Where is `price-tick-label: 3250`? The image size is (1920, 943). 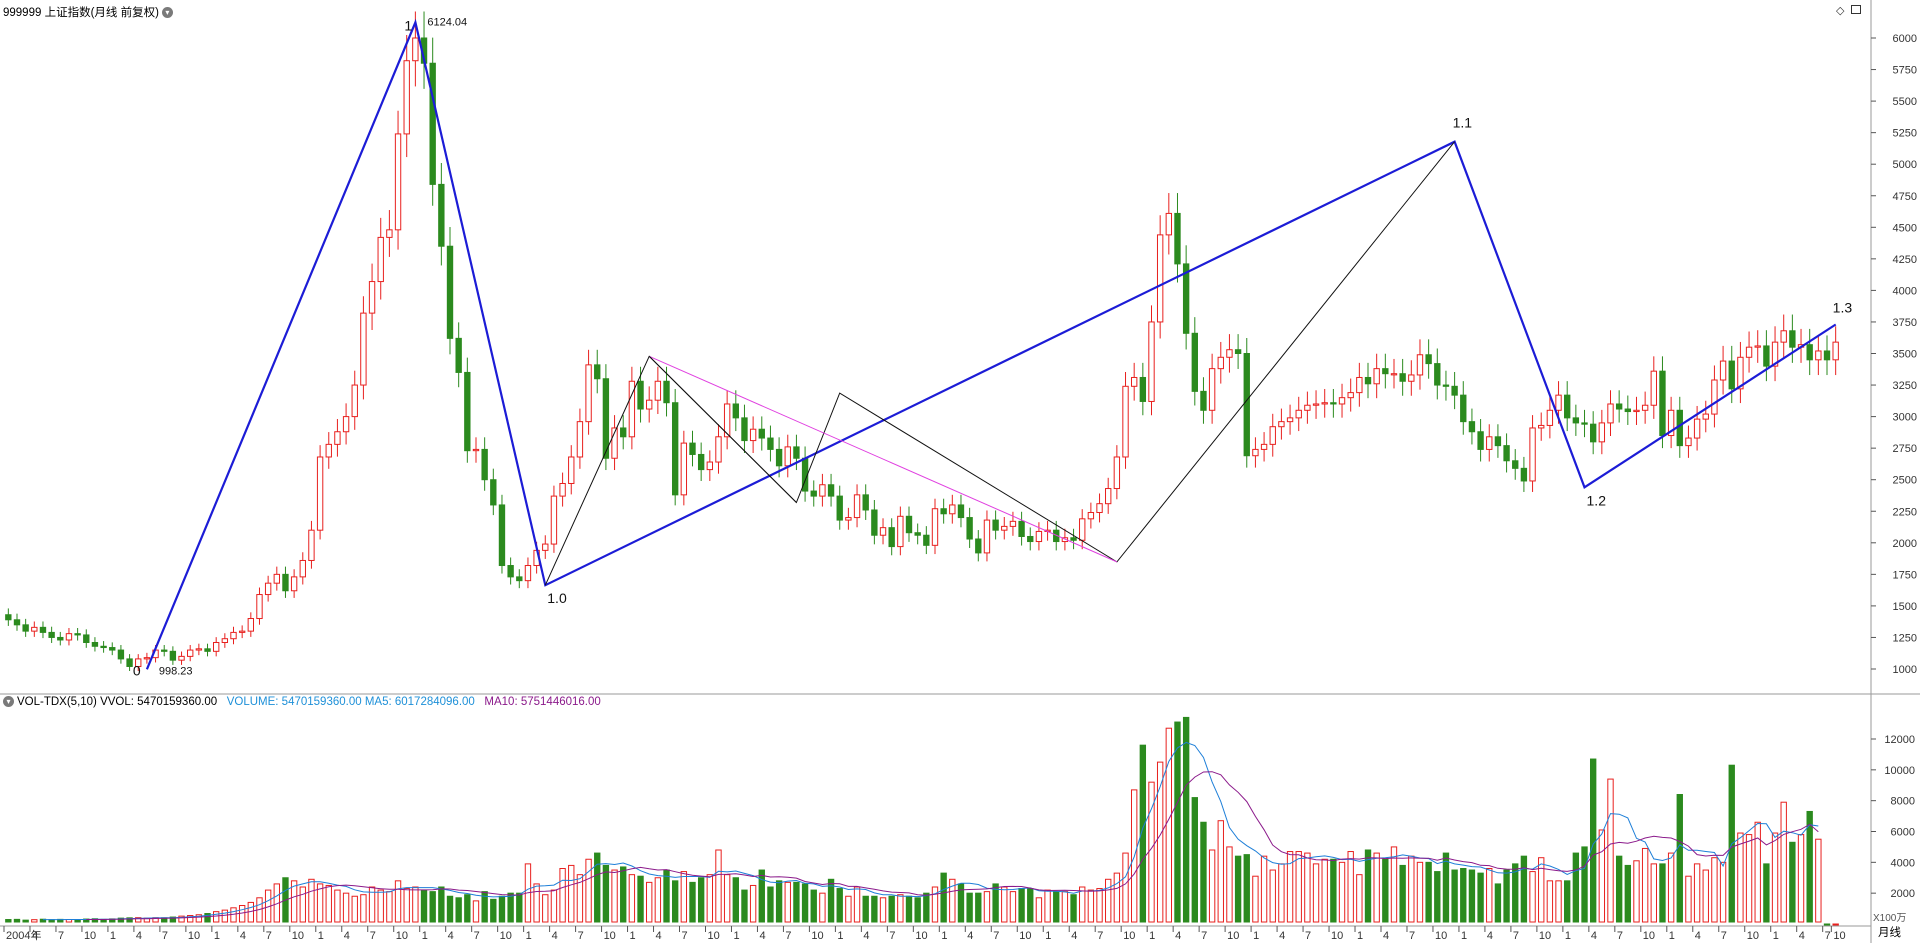
price-tick-label: 3250 is located at coordinates (1905, 386).